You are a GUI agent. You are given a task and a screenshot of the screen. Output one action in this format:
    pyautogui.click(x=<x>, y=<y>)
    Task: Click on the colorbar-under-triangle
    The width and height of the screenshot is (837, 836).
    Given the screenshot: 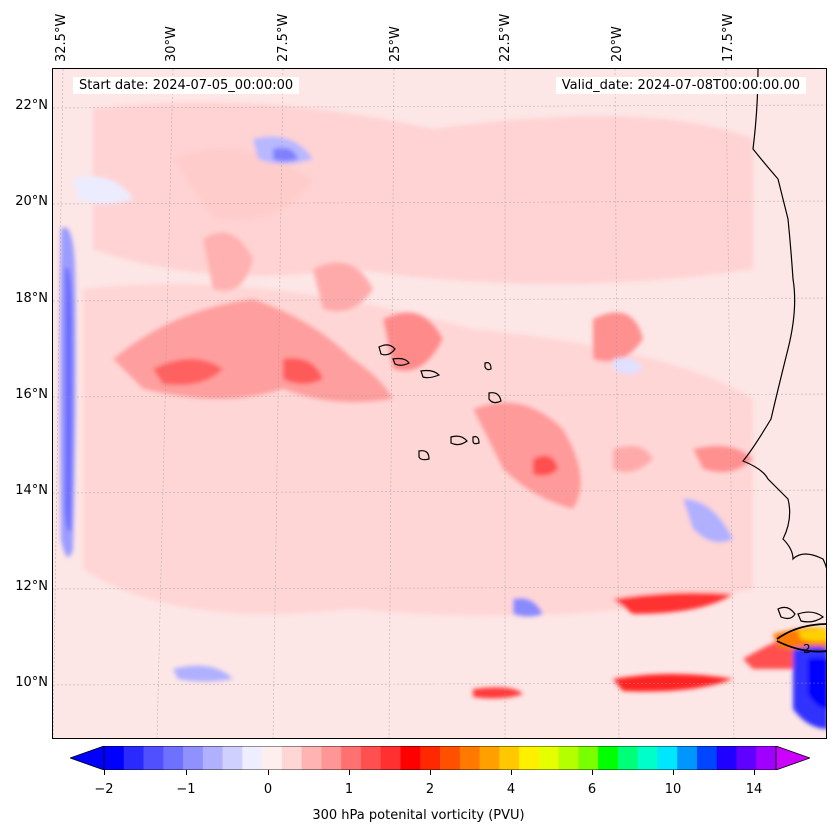 What is the action you would take?
    pyautogui.click(x=86, y=758)
    